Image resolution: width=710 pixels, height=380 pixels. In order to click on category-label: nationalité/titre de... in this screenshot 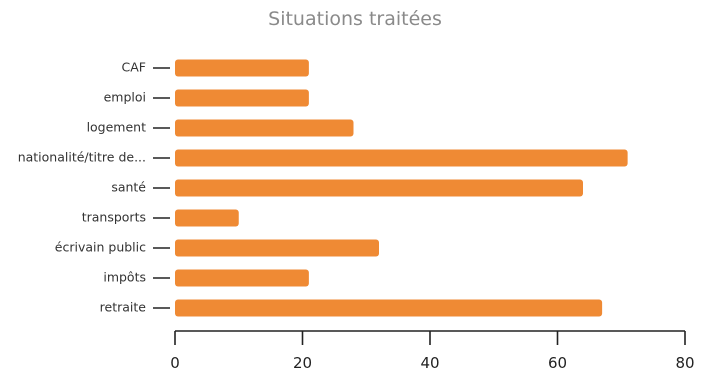, I will do `click(82, 157)`.